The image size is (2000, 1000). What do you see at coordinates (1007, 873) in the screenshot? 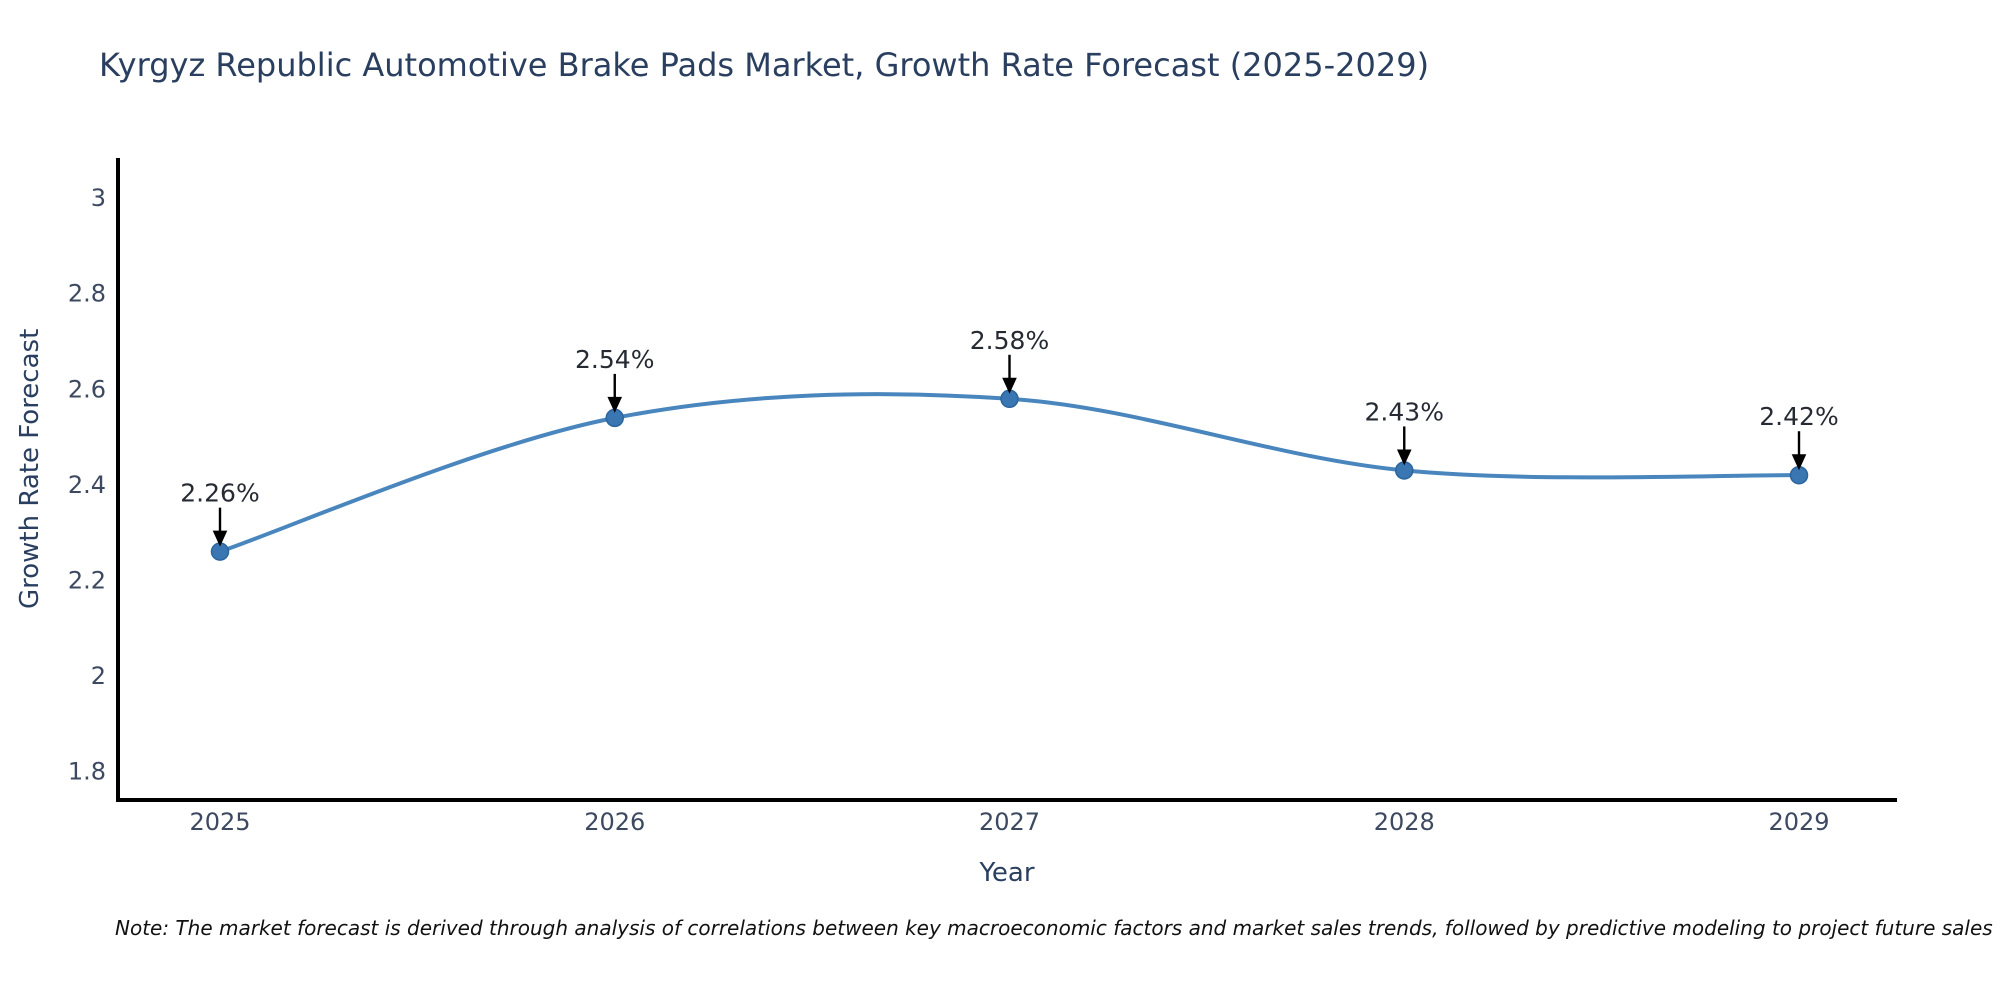
I see `x-axis-title: Year` at bounding box center [1007, 873].